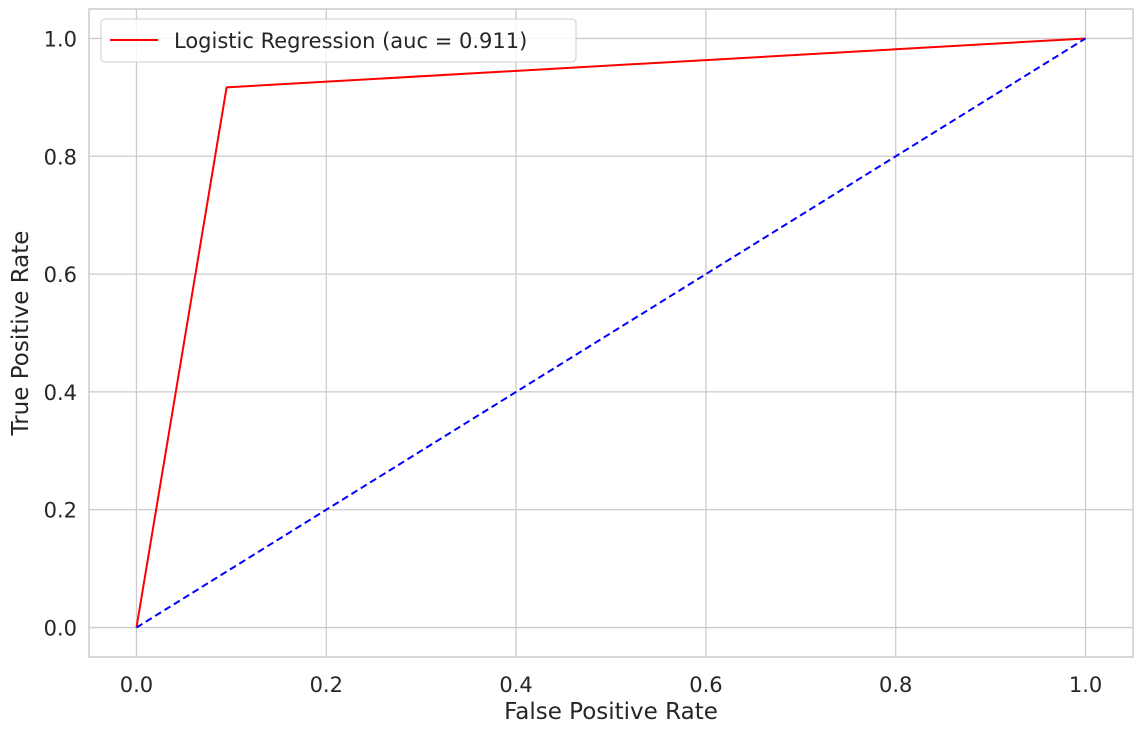  Describe the element at coordinates (515, 685) in the screenshot. I see `x-tick-label: 0.4` at that location.